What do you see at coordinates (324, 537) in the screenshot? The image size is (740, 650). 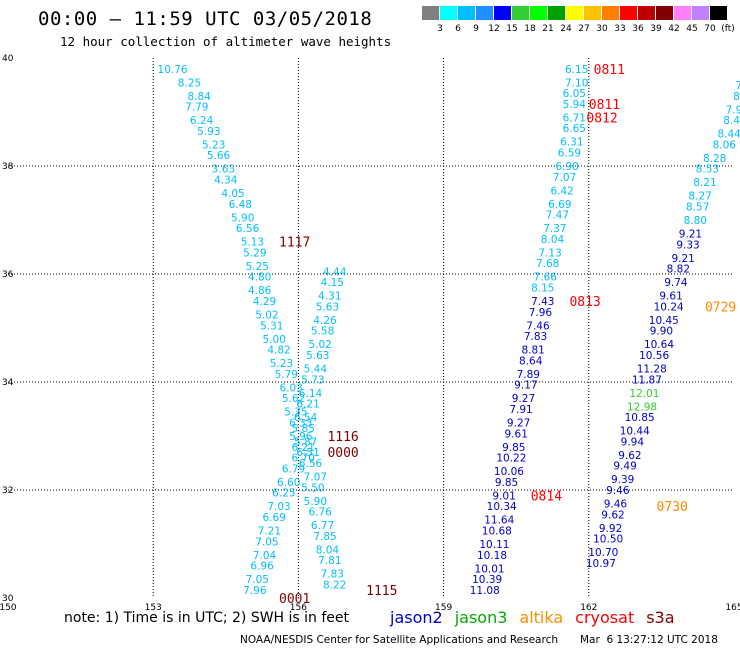 I see `wave-height-point: 7.85` at bounding box center [324, 537].